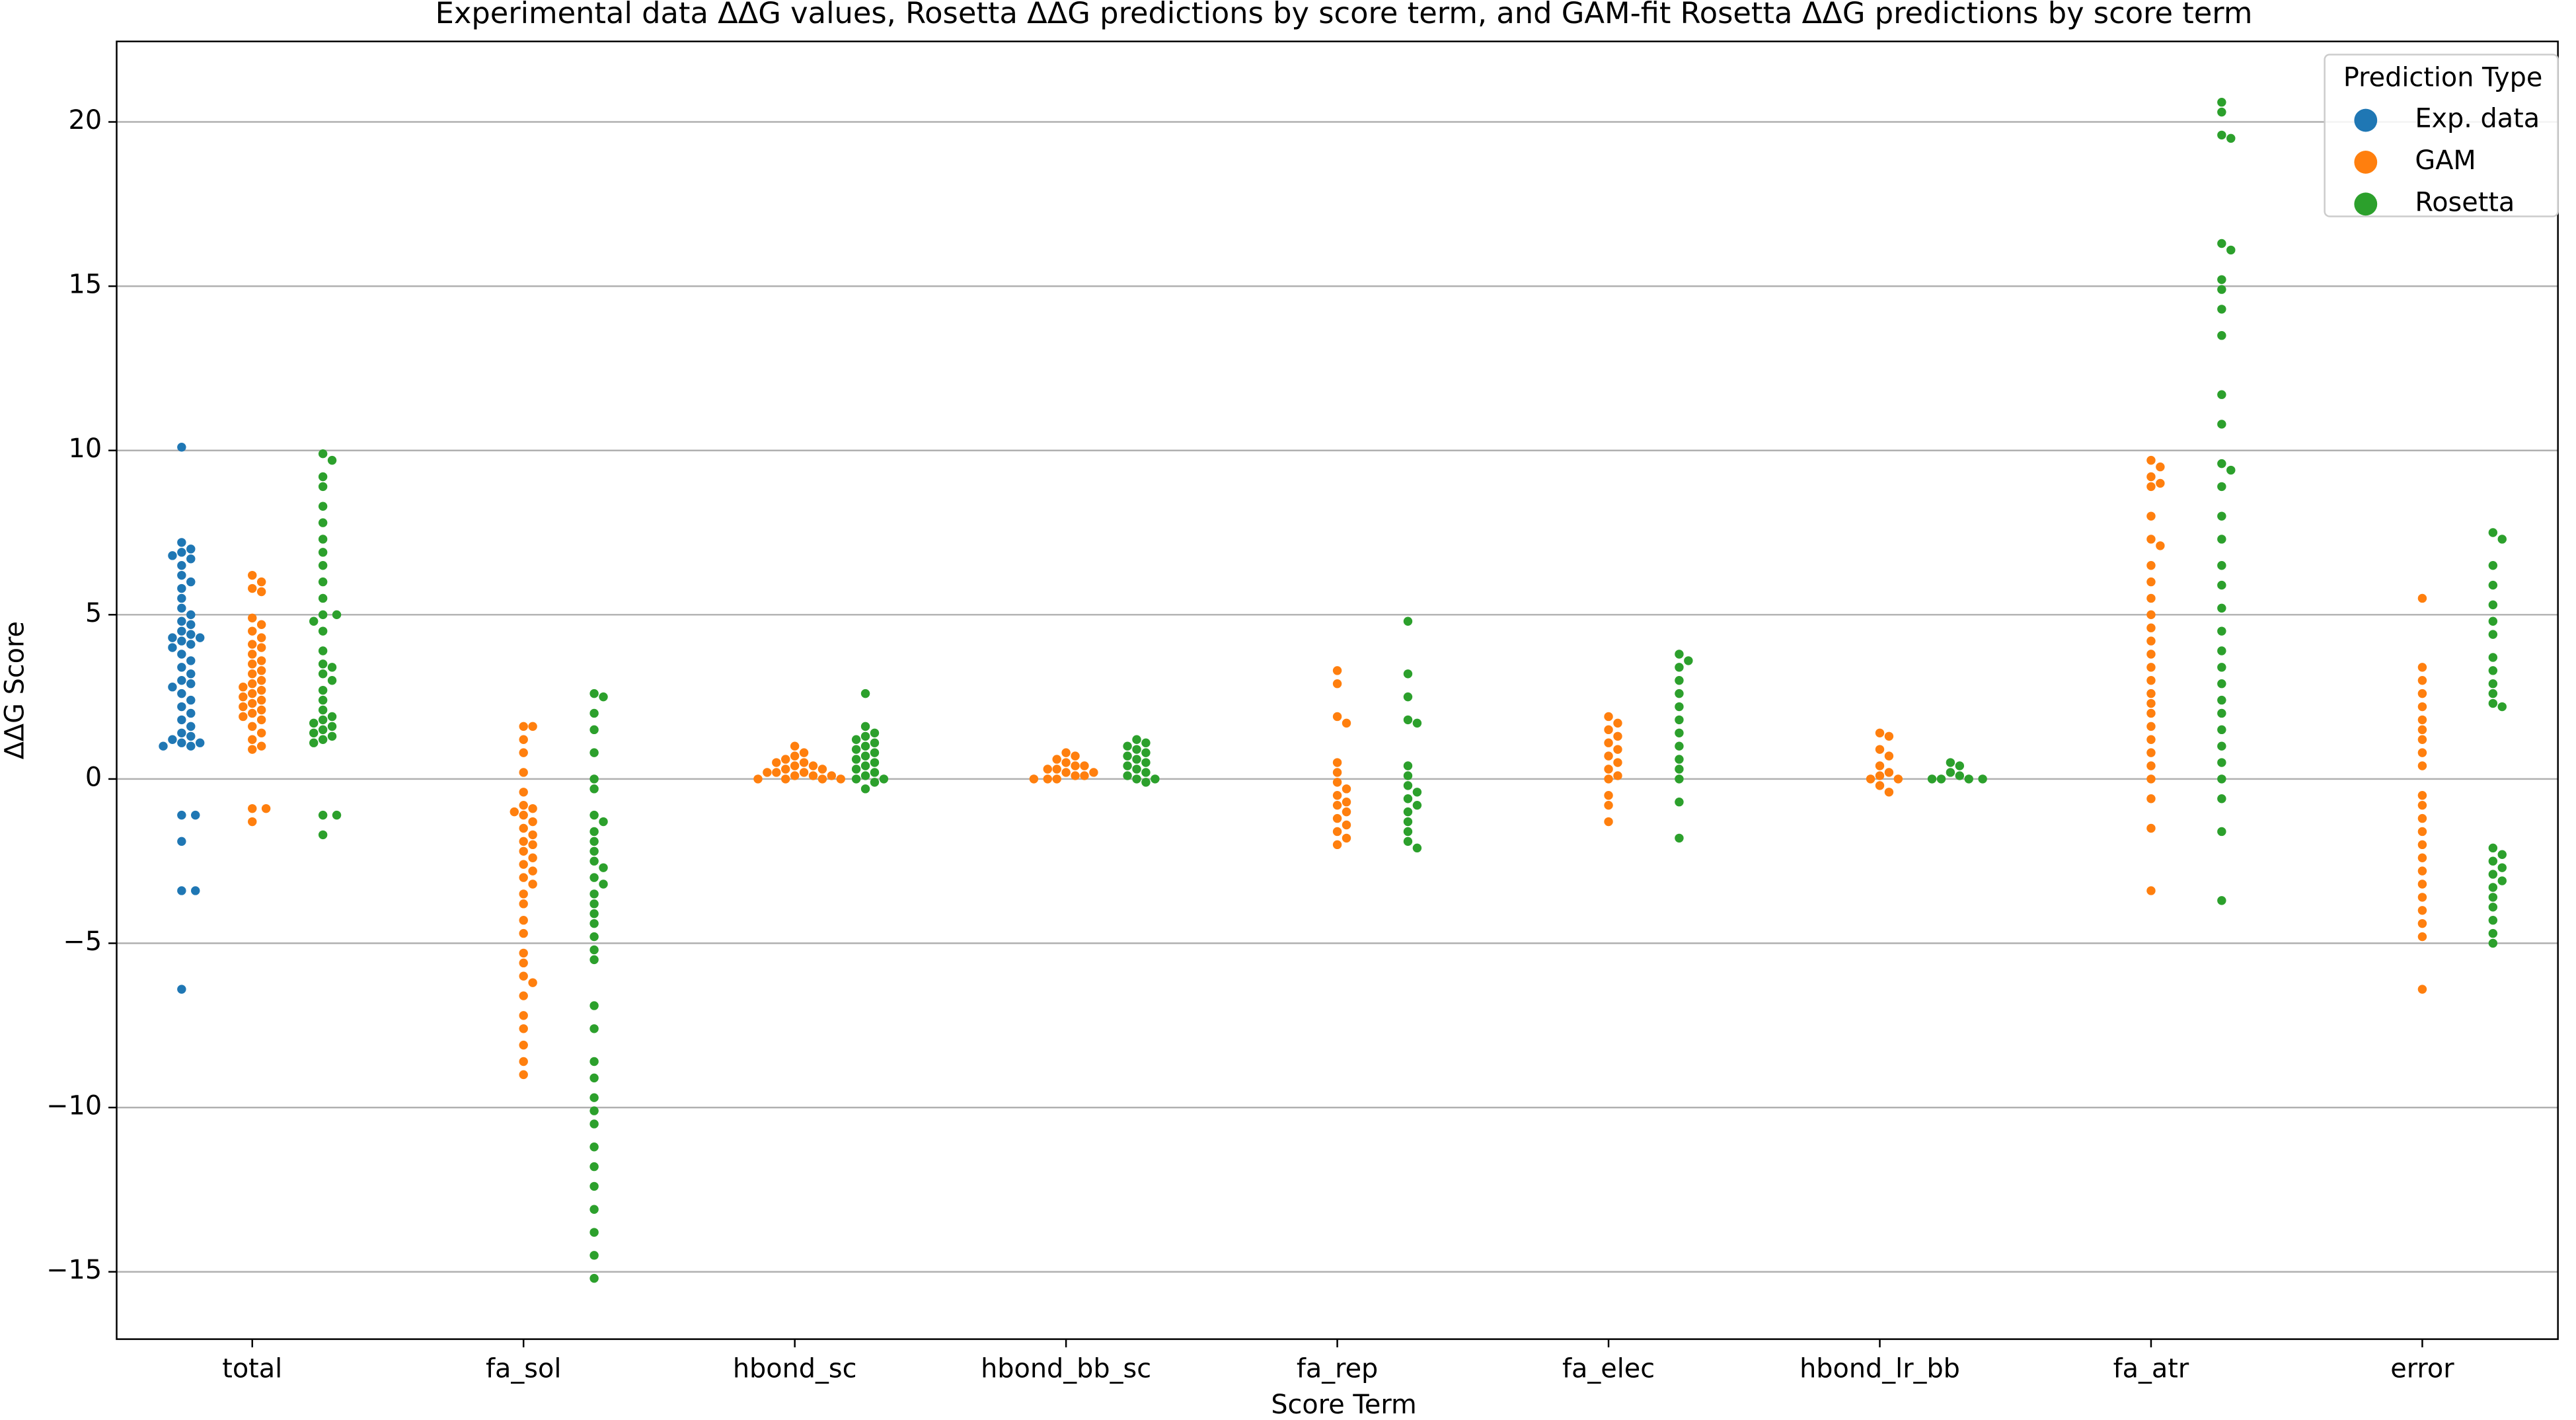 The image size is (2576, 1420). What do you see at coordinates (2443, 77) in the screenshot?
I see `legend-title: Prediction Type` at bounding box center [2443, 77].